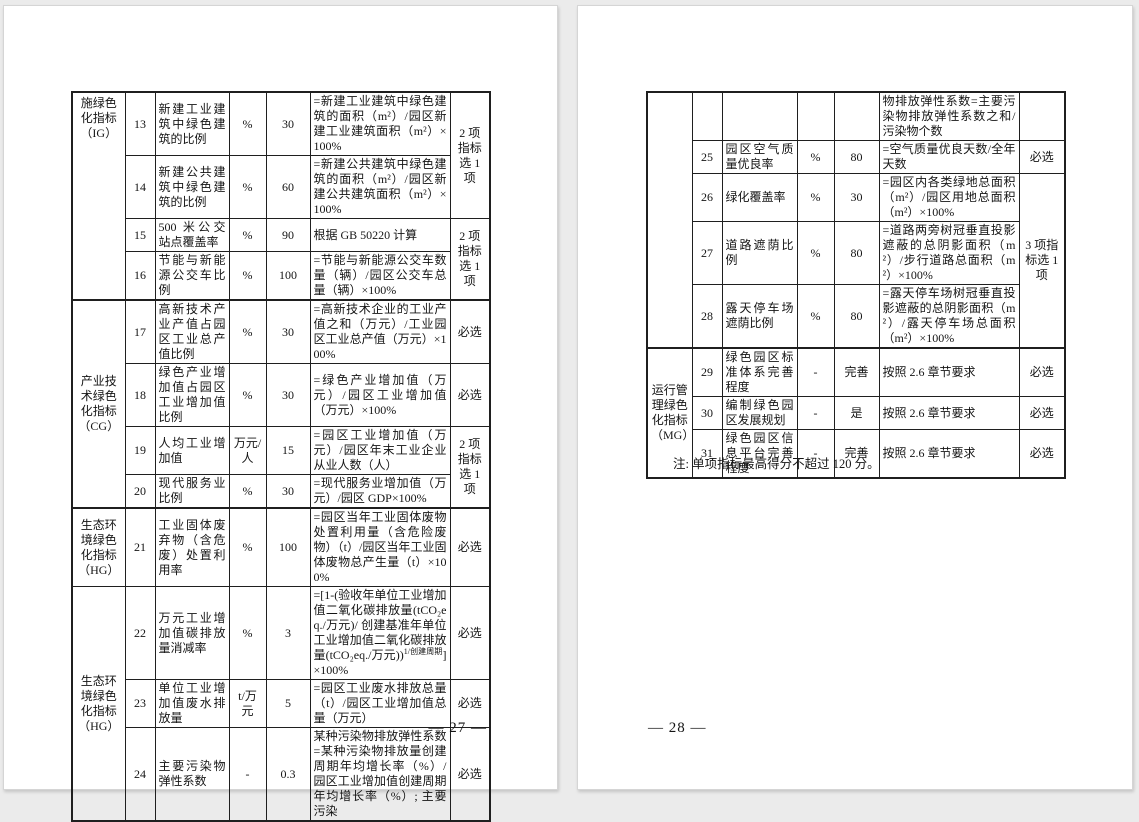 This screenshot has width=1139, height=822. Describe the element at coordinates (856, 372) in the screenshot. I see `indicator-benchmark: 完善` at that location.